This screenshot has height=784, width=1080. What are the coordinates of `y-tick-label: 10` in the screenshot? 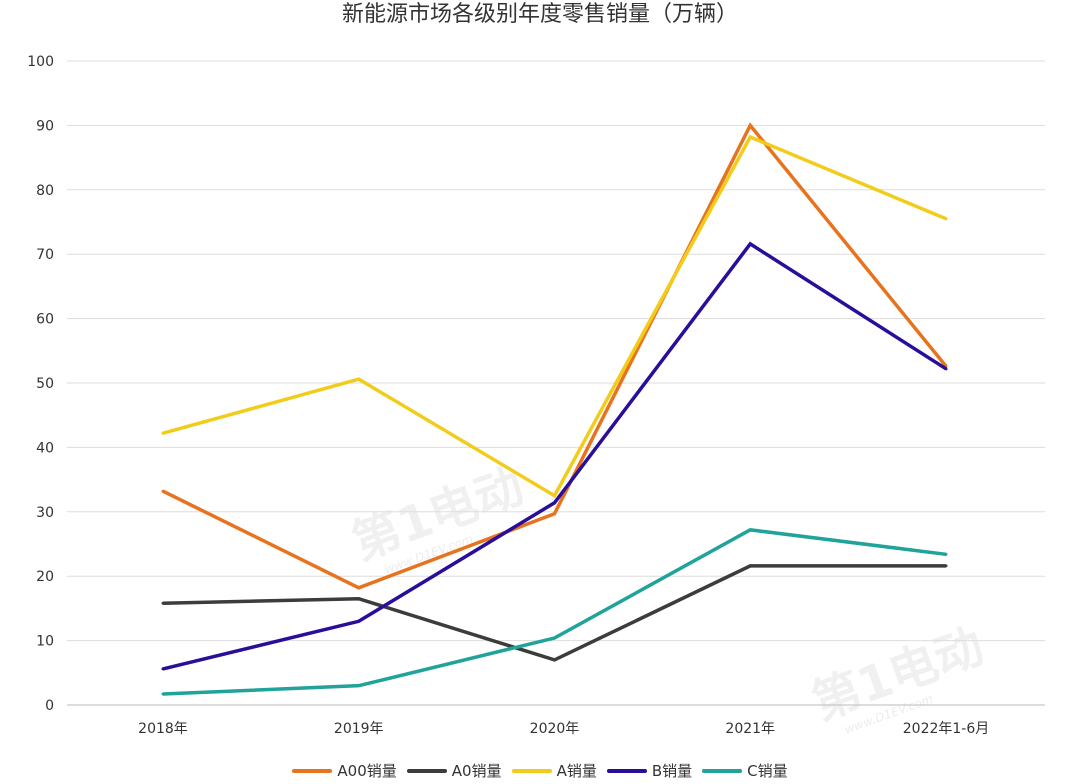 It's located at (45, 642).